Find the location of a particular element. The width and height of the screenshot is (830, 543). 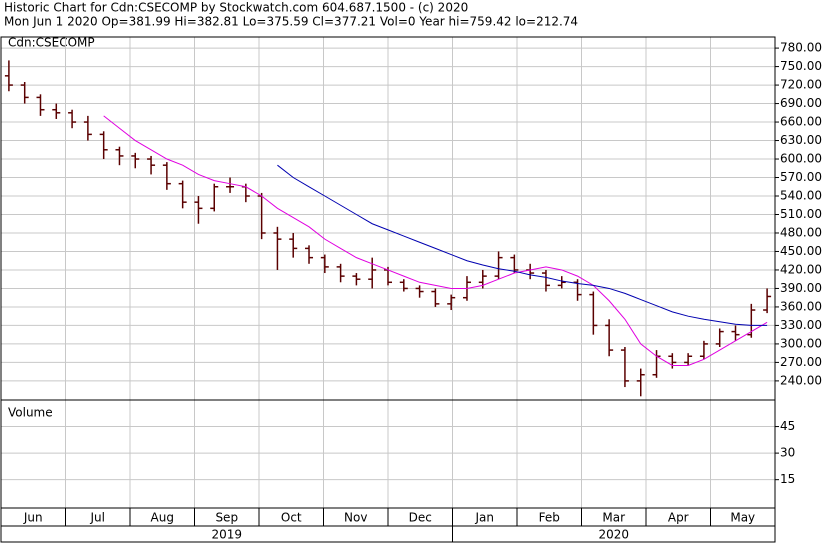

y2-tick-label: 15 is located at coordinates (787, 479).